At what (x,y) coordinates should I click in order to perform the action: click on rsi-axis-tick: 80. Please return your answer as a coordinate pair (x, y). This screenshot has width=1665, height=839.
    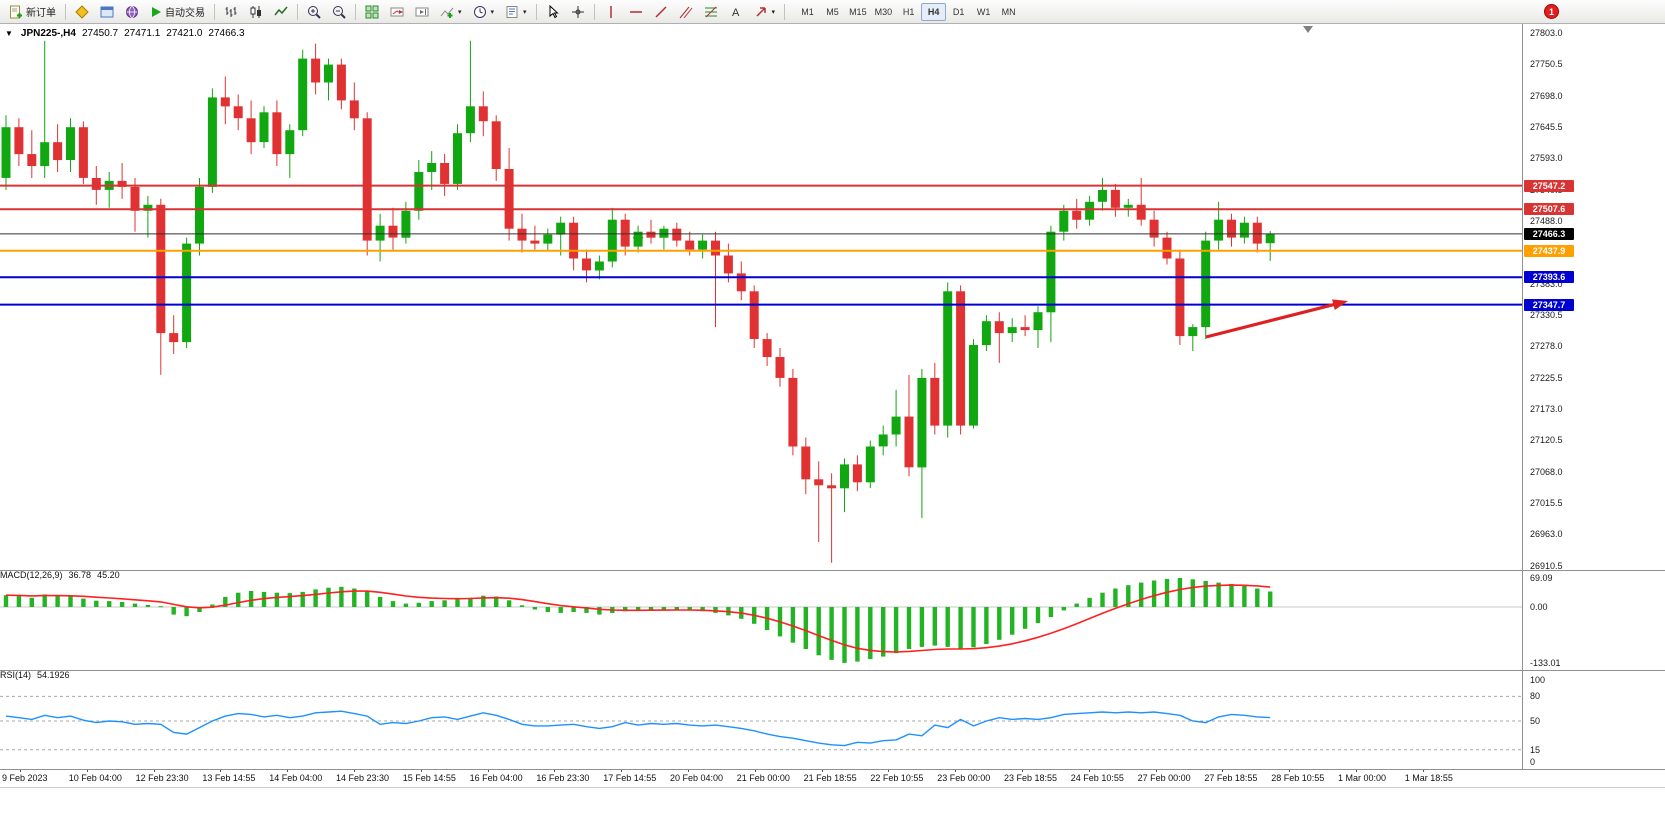
    Looking at the image, I should click on (1535, 696).